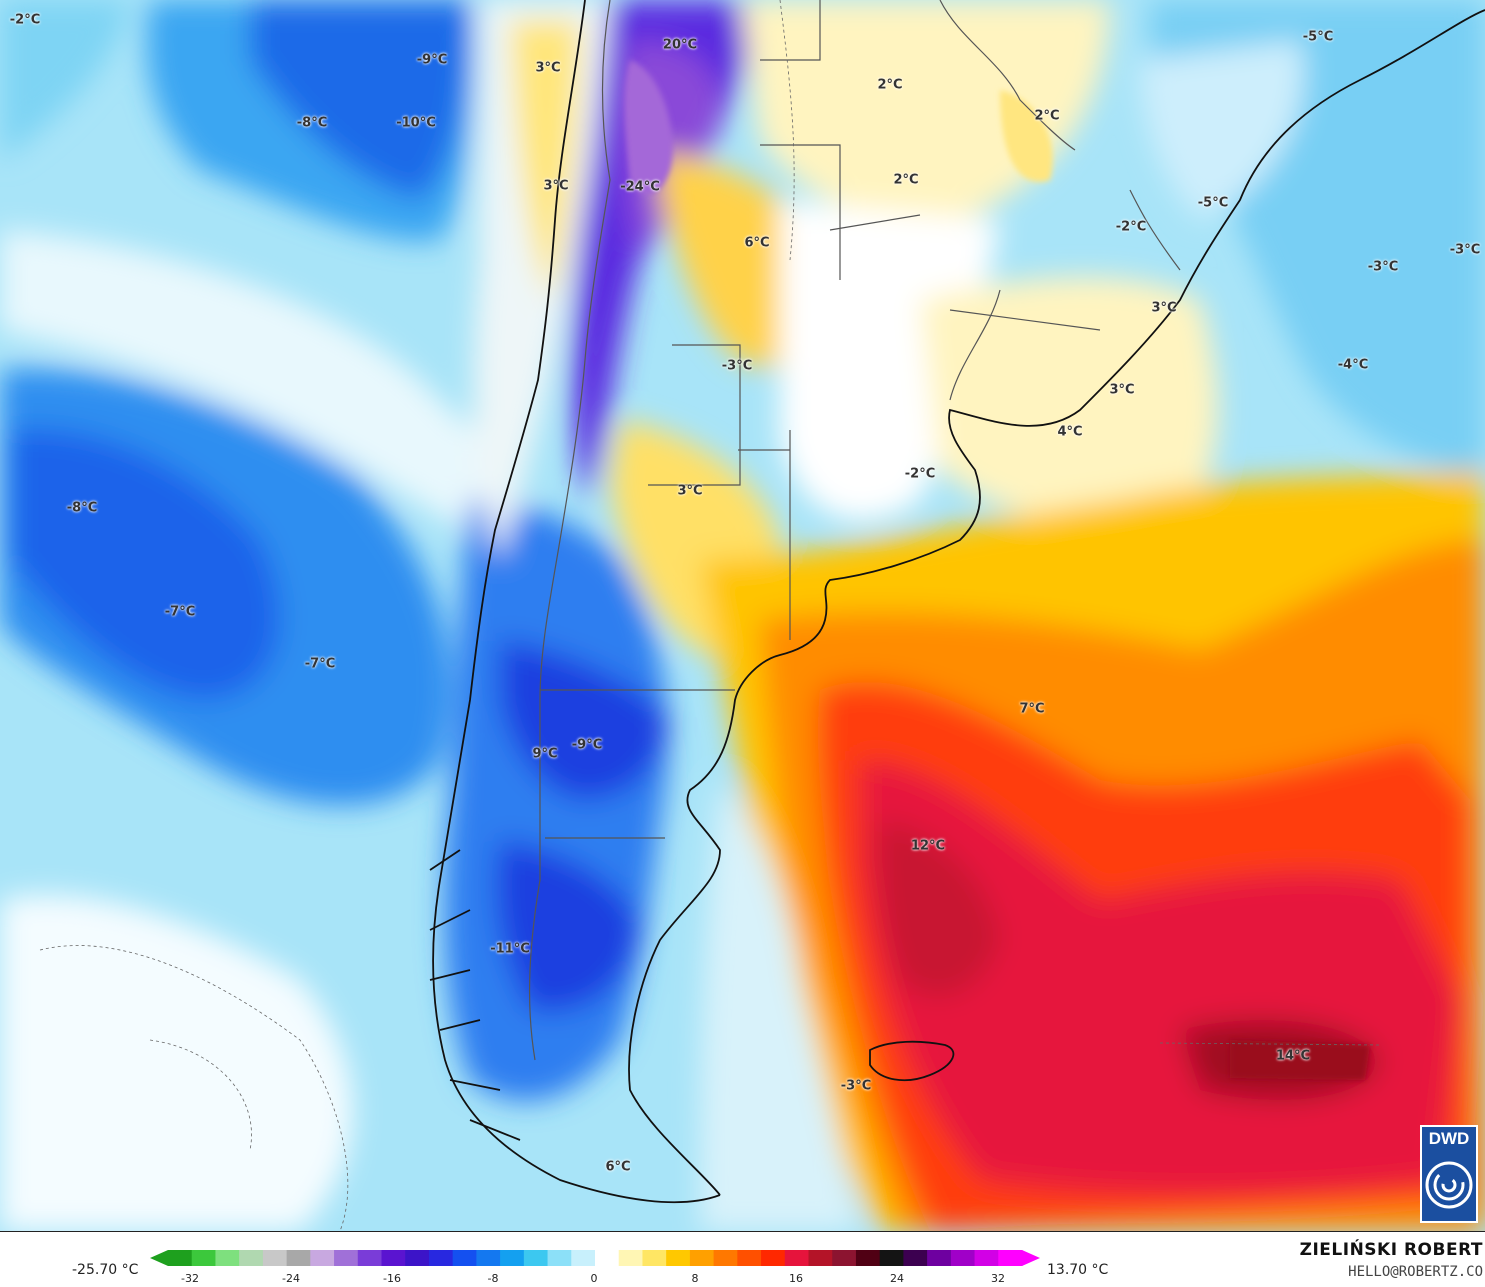 The height and width of the screenshot is (1287, 1485). What do you see at coordinates (640, 187) in the screenshot?
I see `temperature-label: -24°C` at bounding box center [640, 187].